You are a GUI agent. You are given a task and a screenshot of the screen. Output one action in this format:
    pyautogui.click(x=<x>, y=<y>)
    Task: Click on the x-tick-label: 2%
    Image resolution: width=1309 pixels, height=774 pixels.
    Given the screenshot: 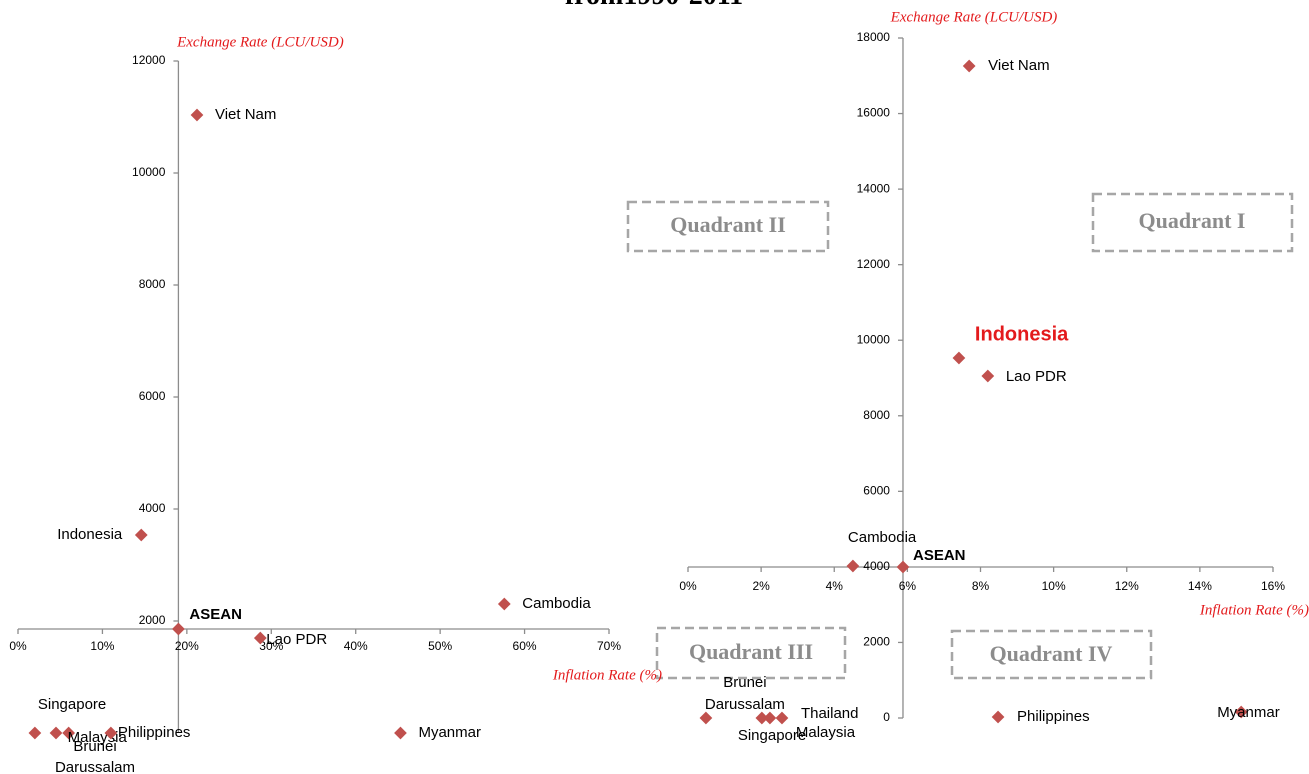 What is the action you would take?
    pyautogui.click(x=761, y=586)
    